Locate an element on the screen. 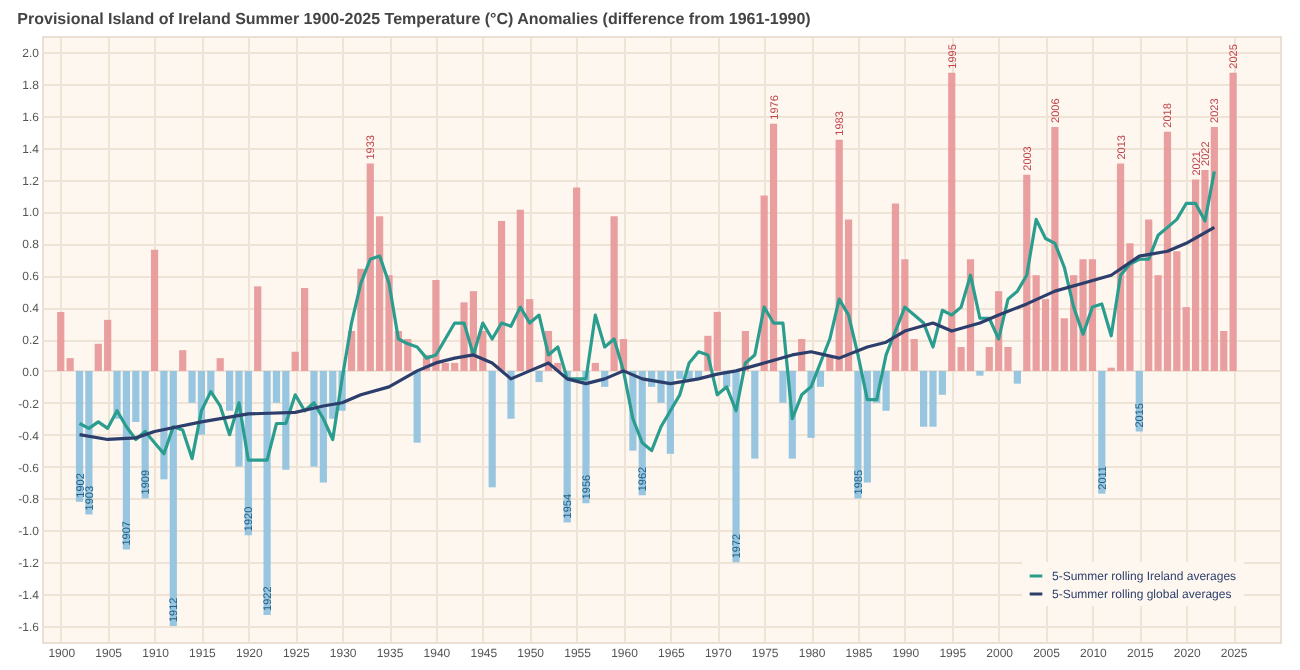  chart-title: Provisional Island of Ireland Summer 1900-2025 Temperature (°C) Anomalies (difference from 1961-1990) is located at coordinates (414, 19).